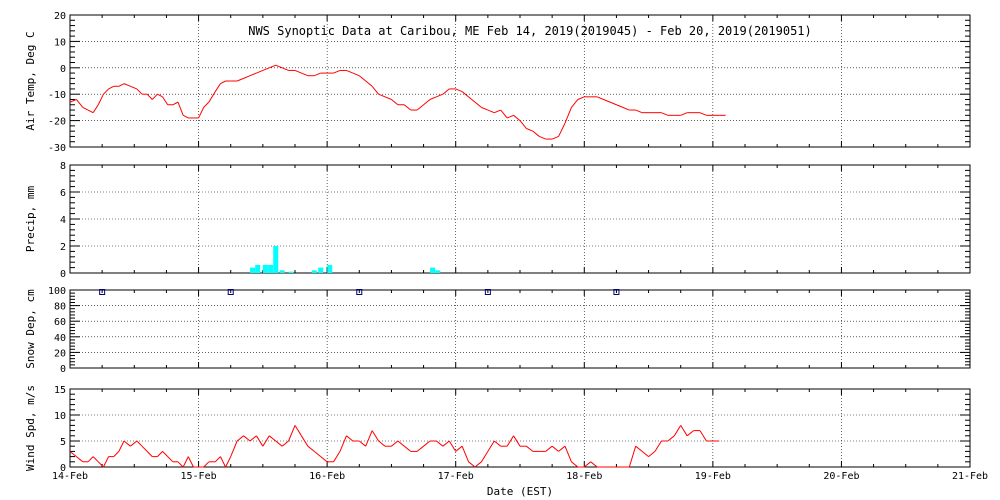 This screenshot has width=1000, height=500. Describe the element at coordinates (456, 476) in the screenshot. I see `x-tick-label: 17-Feb` at that location.